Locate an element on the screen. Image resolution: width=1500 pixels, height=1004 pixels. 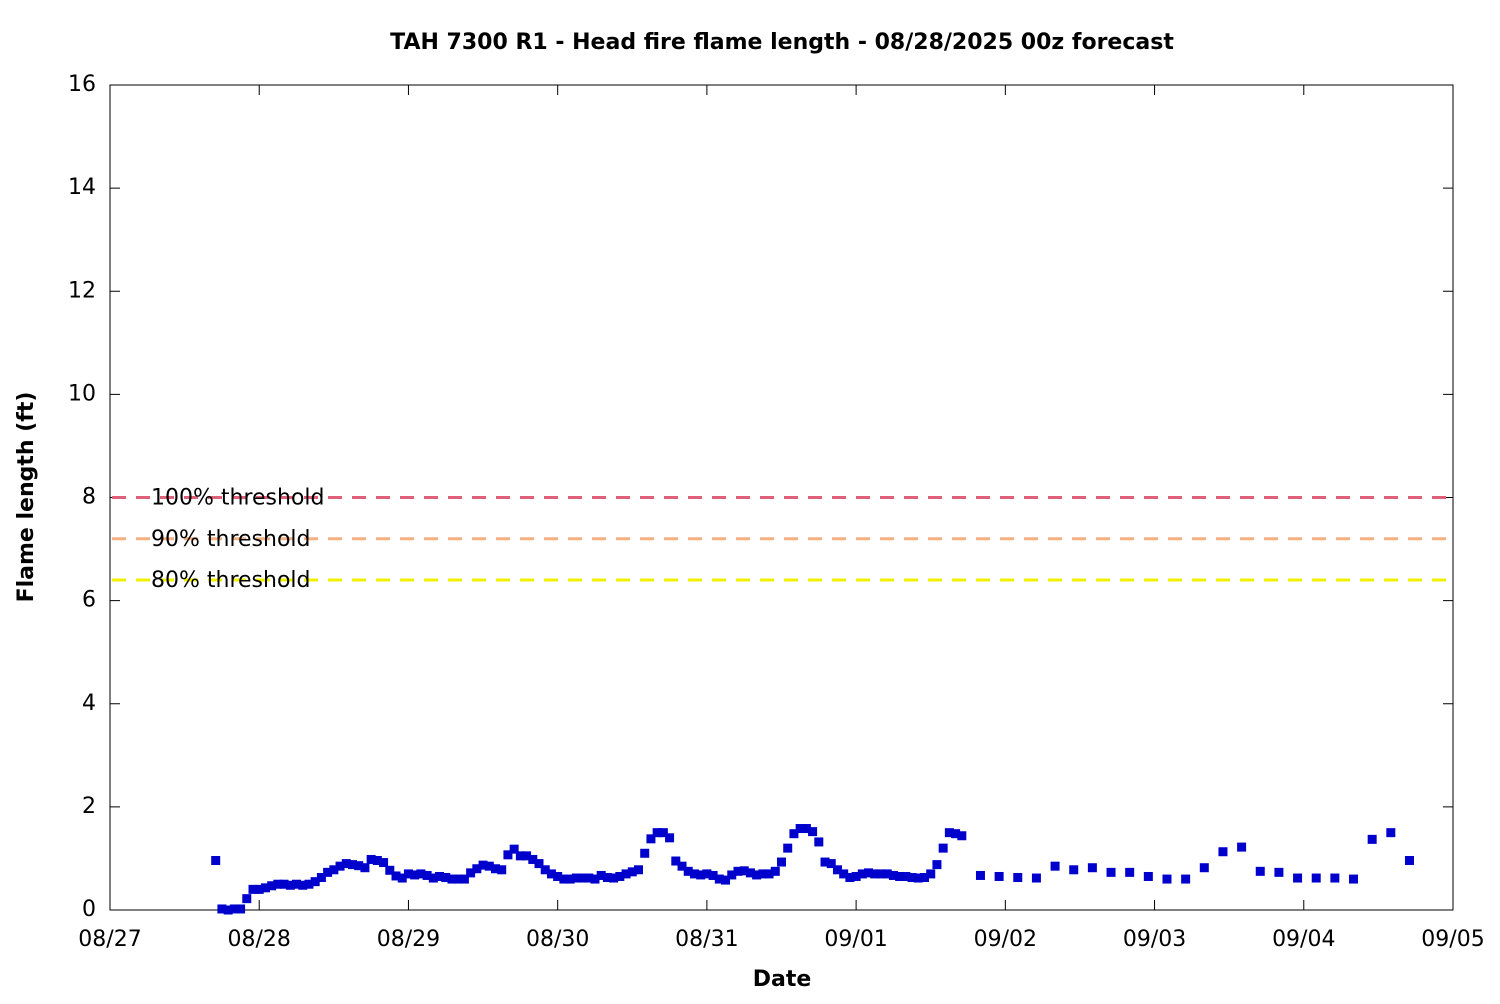
y-tick-label: 16 is located at coordinates (82, 84).